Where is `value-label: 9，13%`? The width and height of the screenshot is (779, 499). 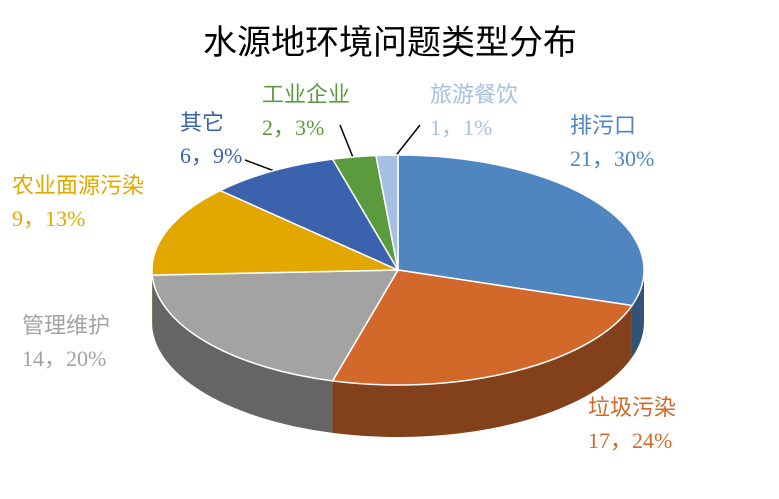 value-label: 9，13% is located at coordinates (48, 218).